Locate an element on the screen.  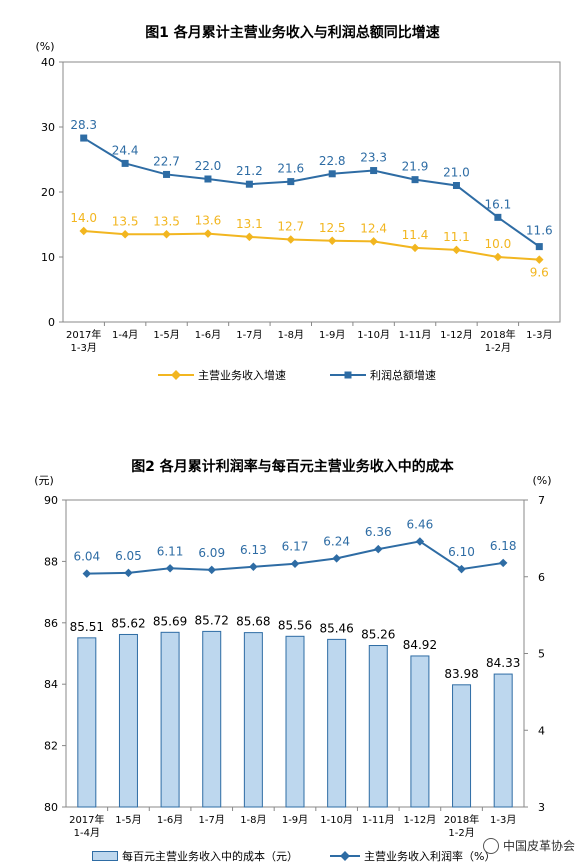
chart2-x-tick-label: 1-2月 is located at coordinates (461, 833).